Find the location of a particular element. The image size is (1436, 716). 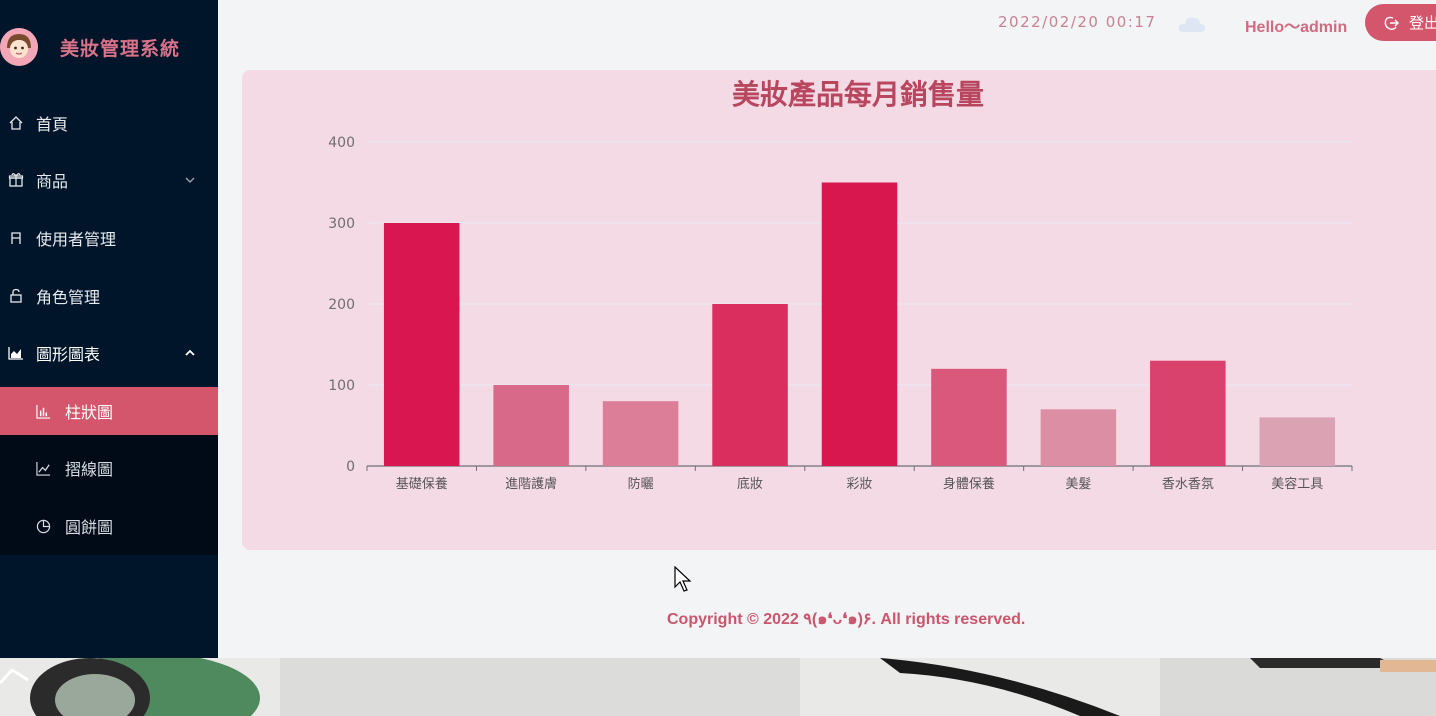

bar-香水香氛 is located at coordinates (1188, 413).